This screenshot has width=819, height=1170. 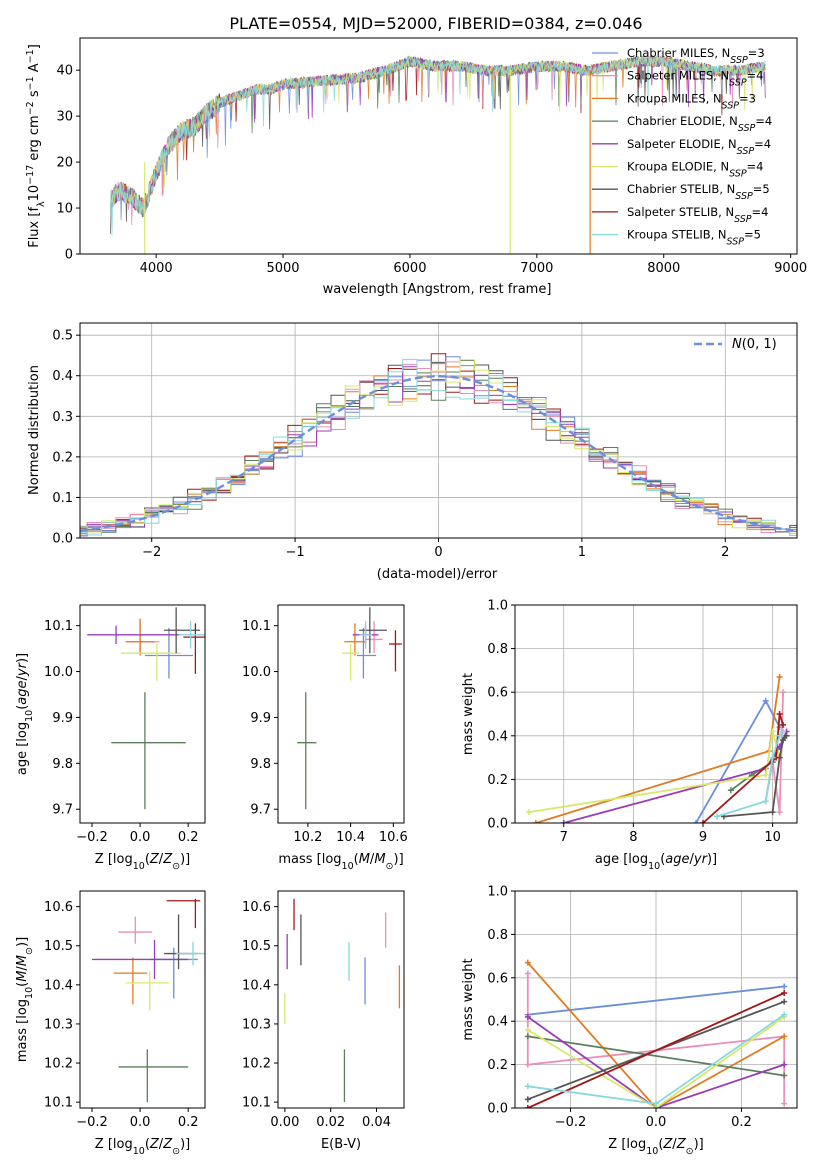 What do you see at coordinates (772, 837) in the screenshot?
I see `x-tick-label: 10` at bounding box center [772, 837].